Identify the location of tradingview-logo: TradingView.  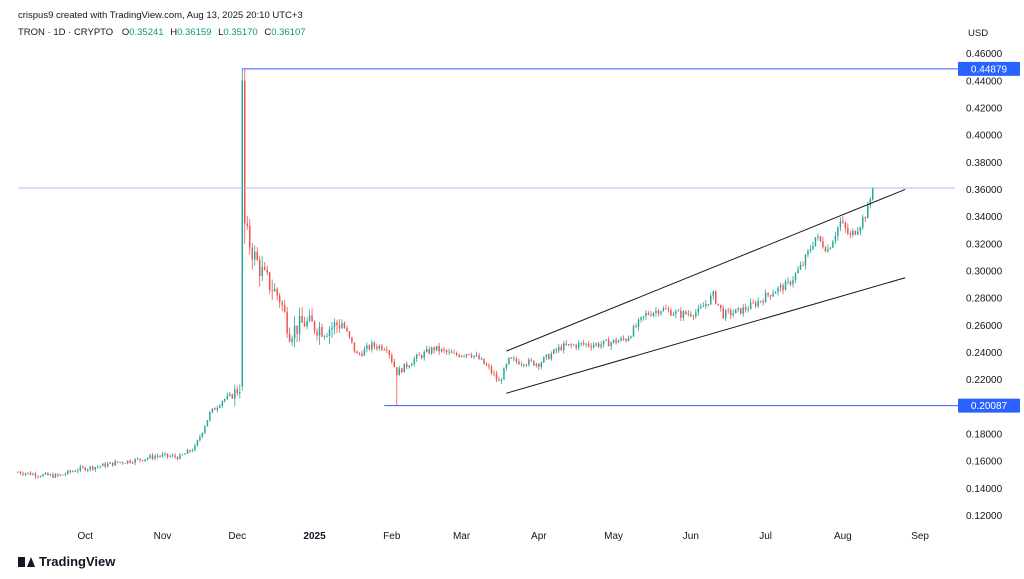
(66, 561).